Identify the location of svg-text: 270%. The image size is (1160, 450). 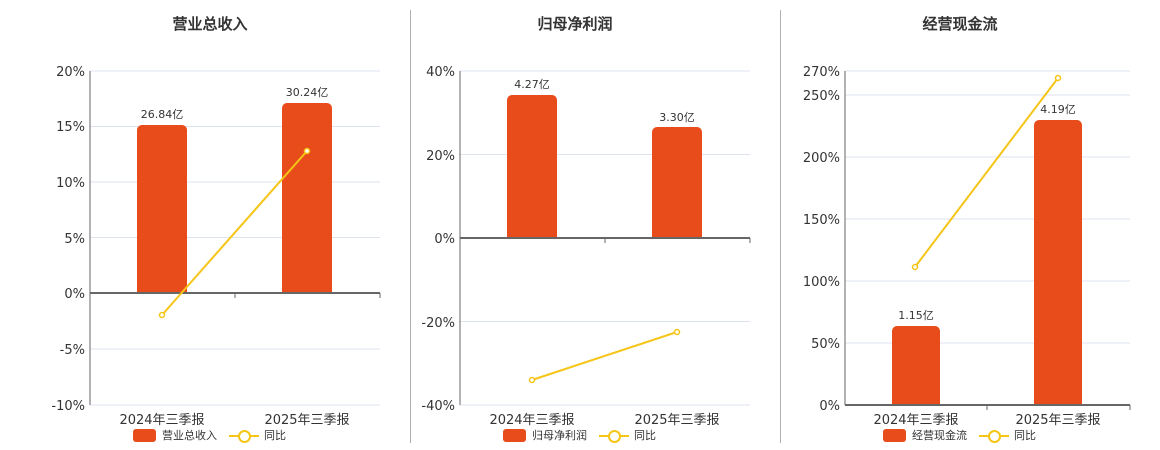
(821, 72).